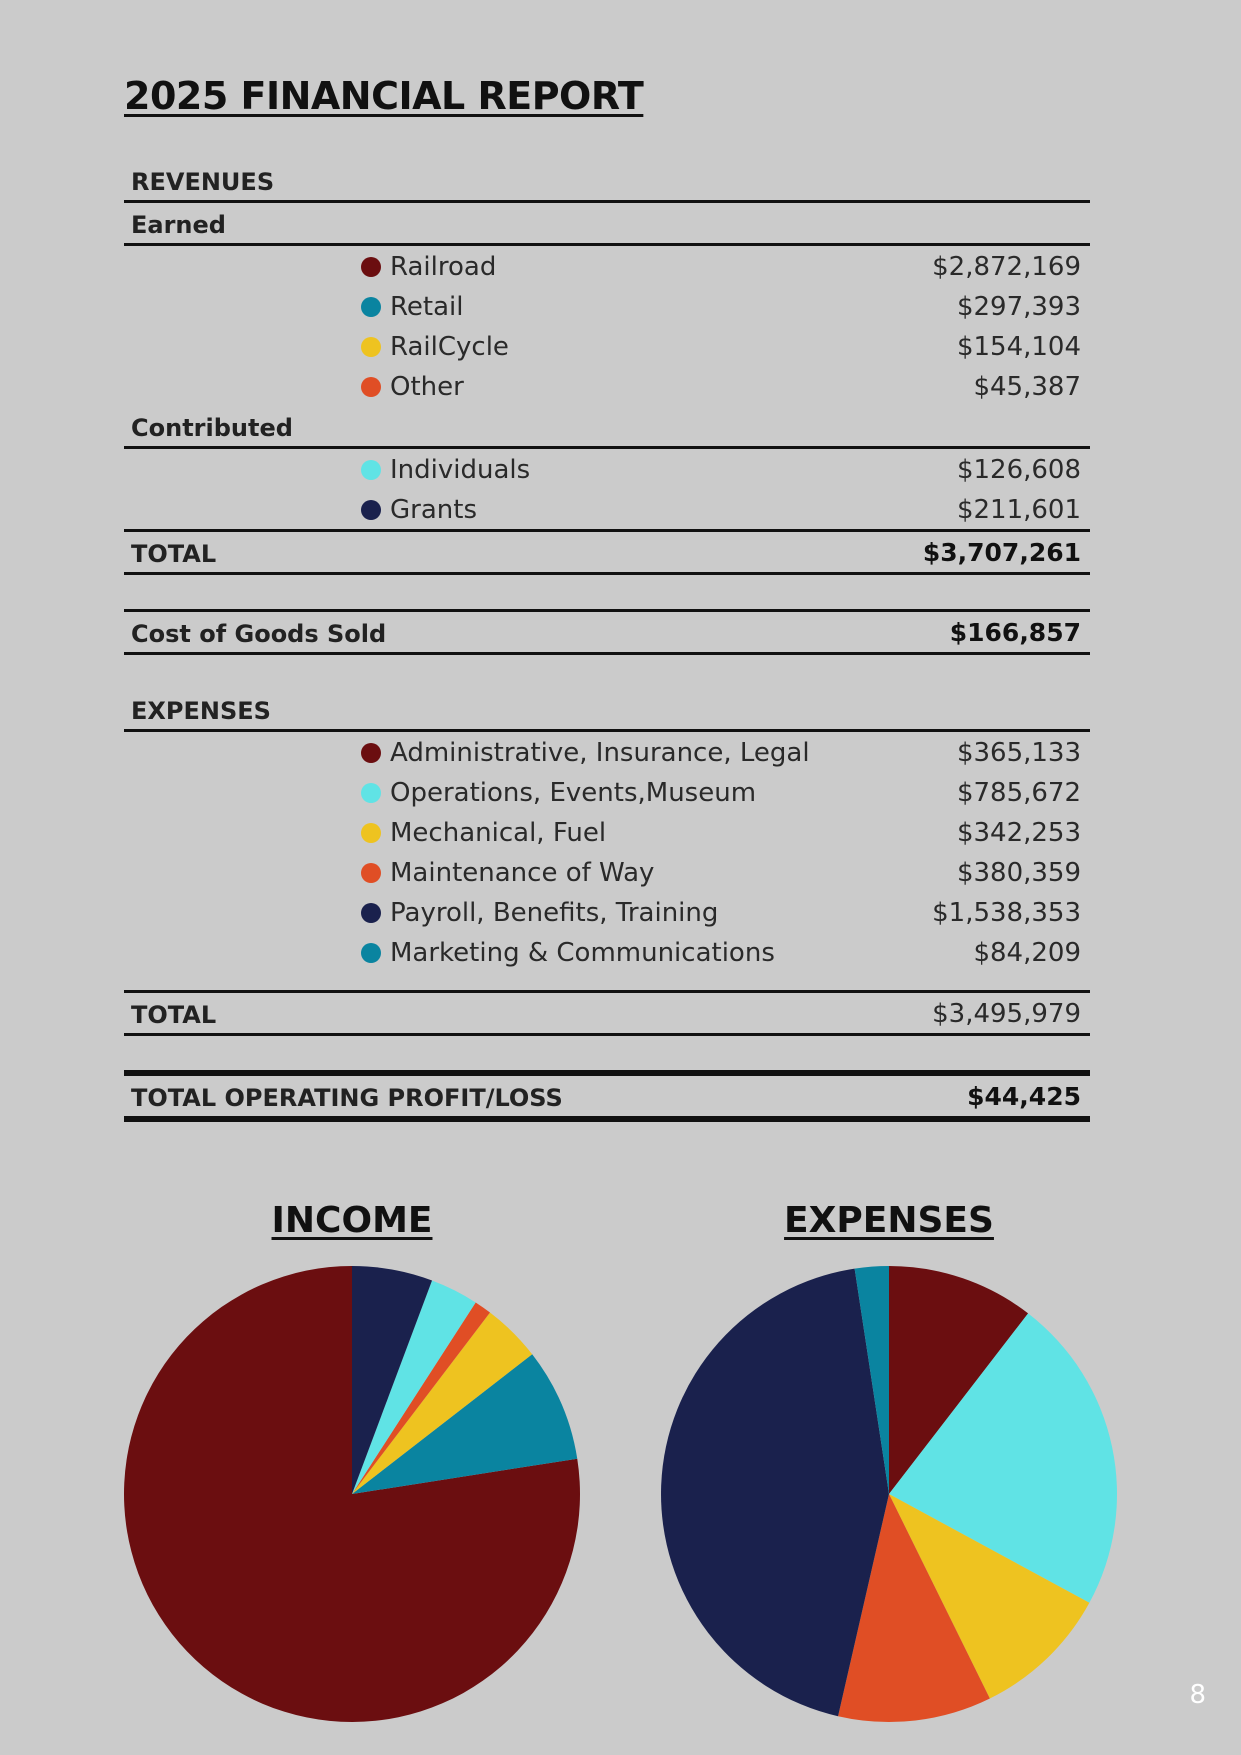 The height and width of the screenshot is (1755, 1241). Describe the element at coordinates (1018, 510) in the screenshot. I see `contributed-amount: $211,601` at that location.